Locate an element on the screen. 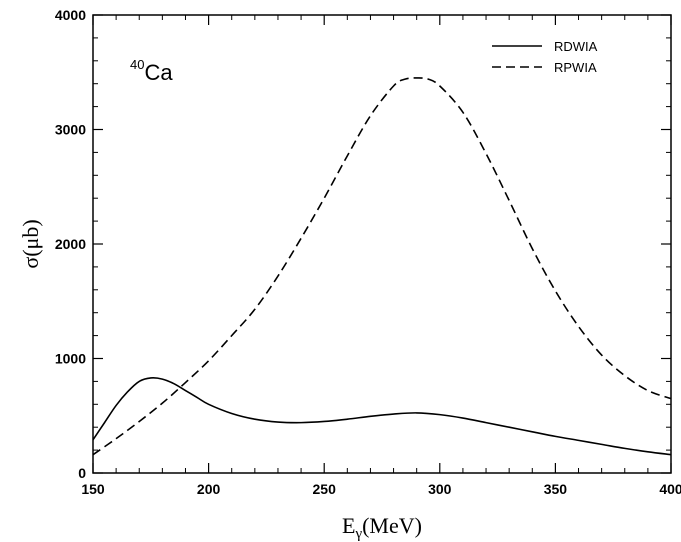  y-tick-label: 1000 is located at coordinates (70, 359).